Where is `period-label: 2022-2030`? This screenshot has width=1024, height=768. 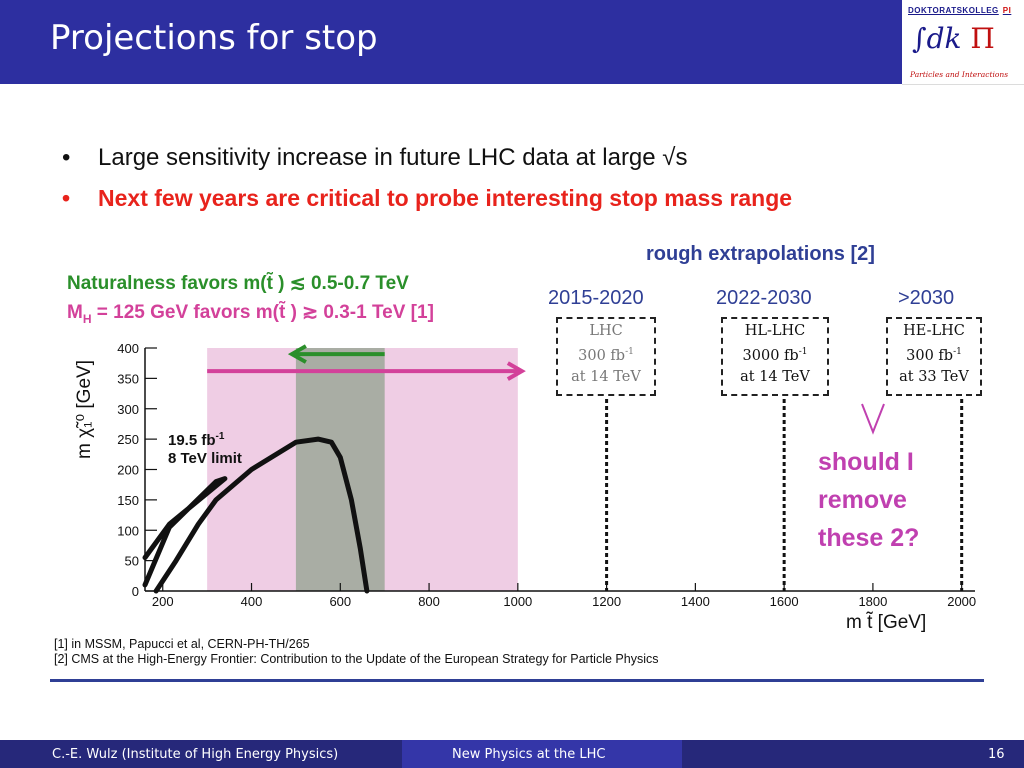 period-label: 2022-2030 is located at coordinates (764, 298).